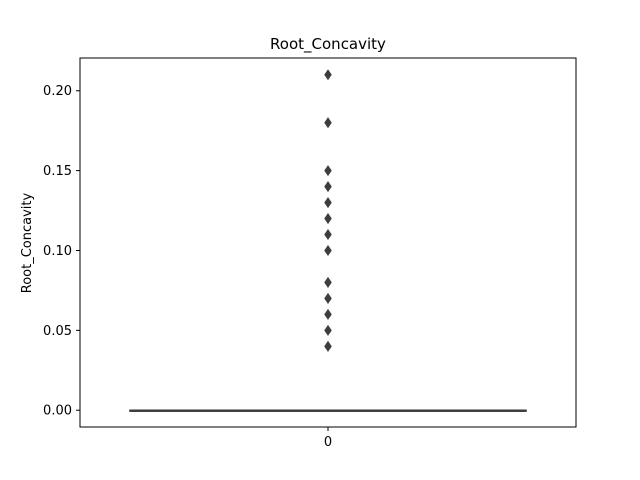 The height and width of the screenshot is (480, 640). Describe the element at coordinates (328, 44) in the screenshot. I see `chart-title: Root_Concavity` at that location.